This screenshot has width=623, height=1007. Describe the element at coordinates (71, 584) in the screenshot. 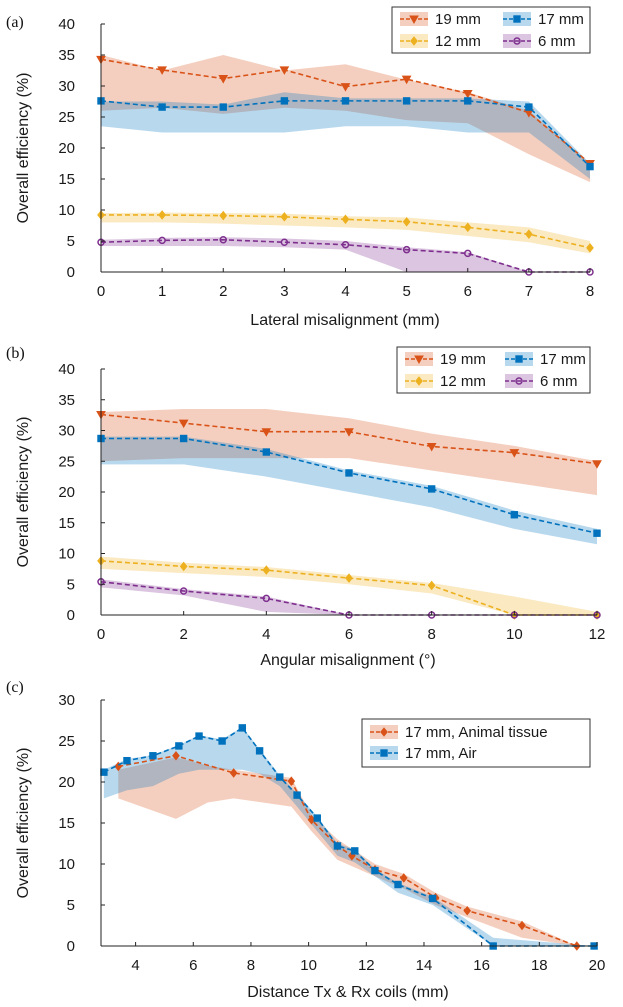

I see `y-tick-label: 5` at that location.